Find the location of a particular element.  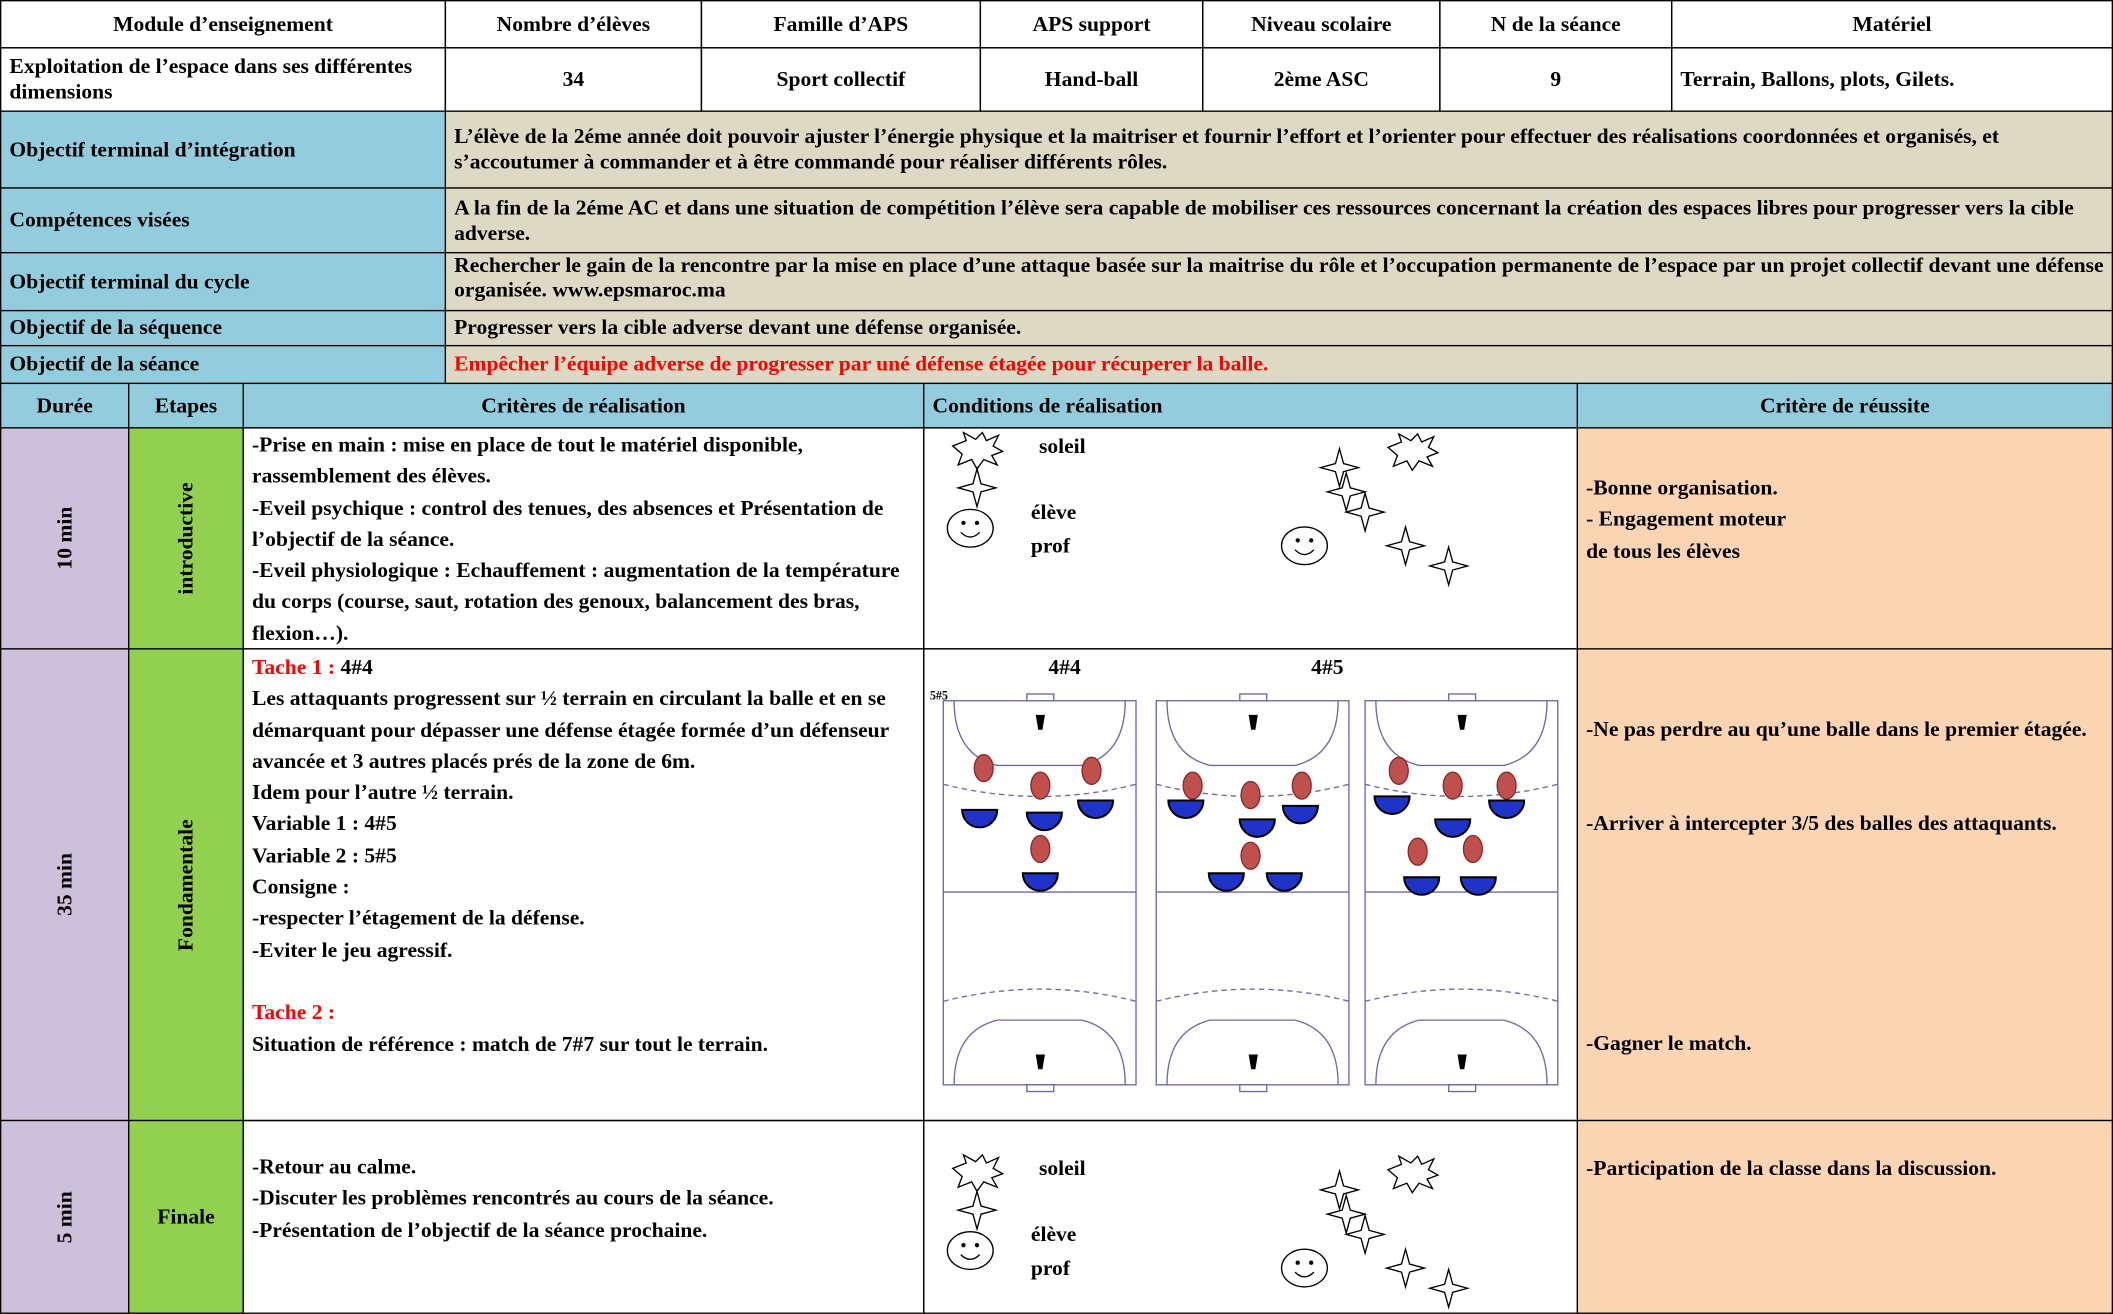

column-header: Conditions de réalisation is located at coordinates (1251, 405).